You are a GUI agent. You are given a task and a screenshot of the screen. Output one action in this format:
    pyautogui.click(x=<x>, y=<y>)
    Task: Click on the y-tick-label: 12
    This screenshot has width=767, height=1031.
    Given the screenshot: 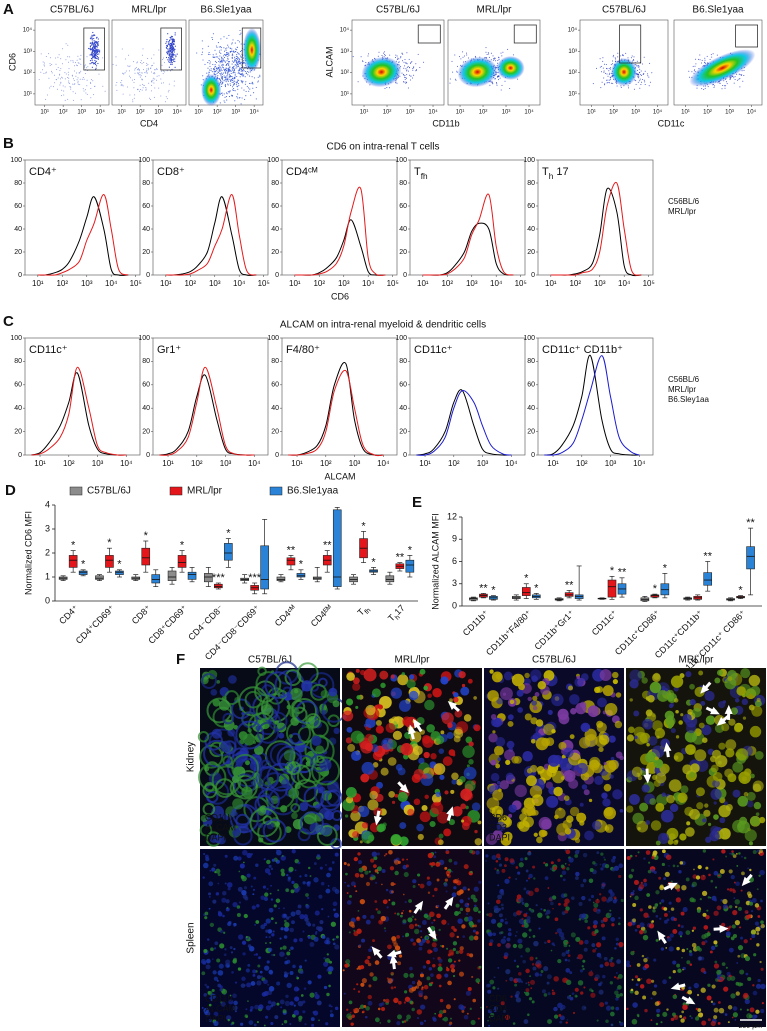 What is the action you would take?
    pyautogui.click(x=452, y=516)
    